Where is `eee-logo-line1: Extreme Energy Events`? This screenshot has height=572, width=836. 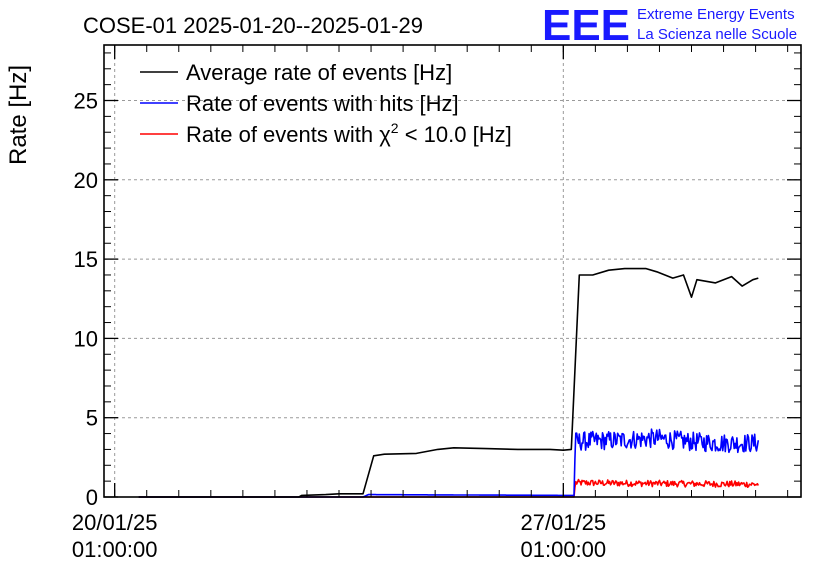
eee-logo-line1: Extreme Energy Events is located at coordinates (716, 14).